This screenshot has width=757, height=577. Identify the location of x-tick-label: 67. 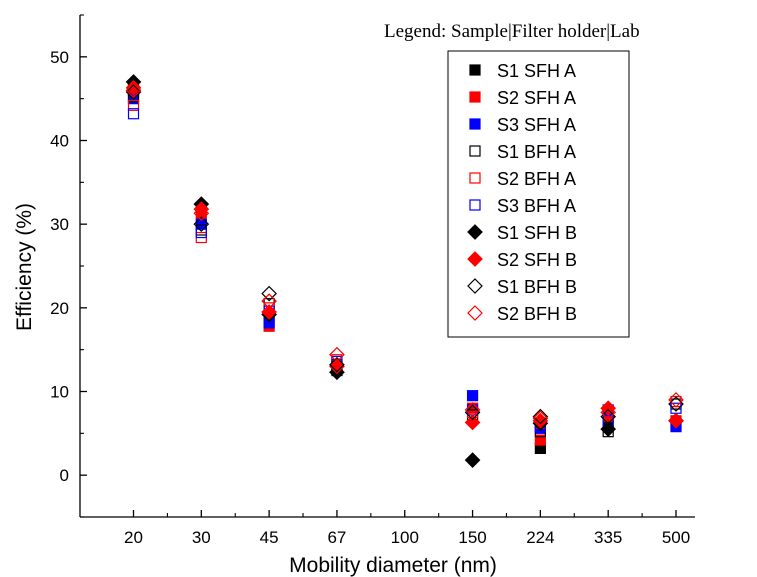
(336, 537).